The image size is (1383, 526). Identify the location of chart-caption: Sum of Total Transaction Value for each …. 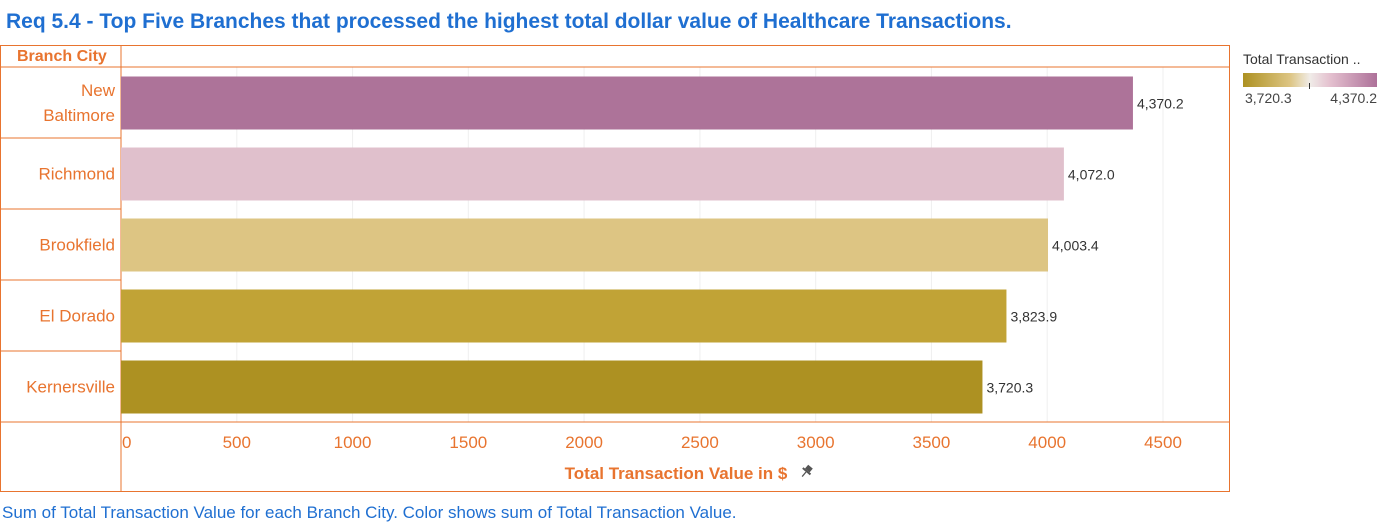
(369, 512).